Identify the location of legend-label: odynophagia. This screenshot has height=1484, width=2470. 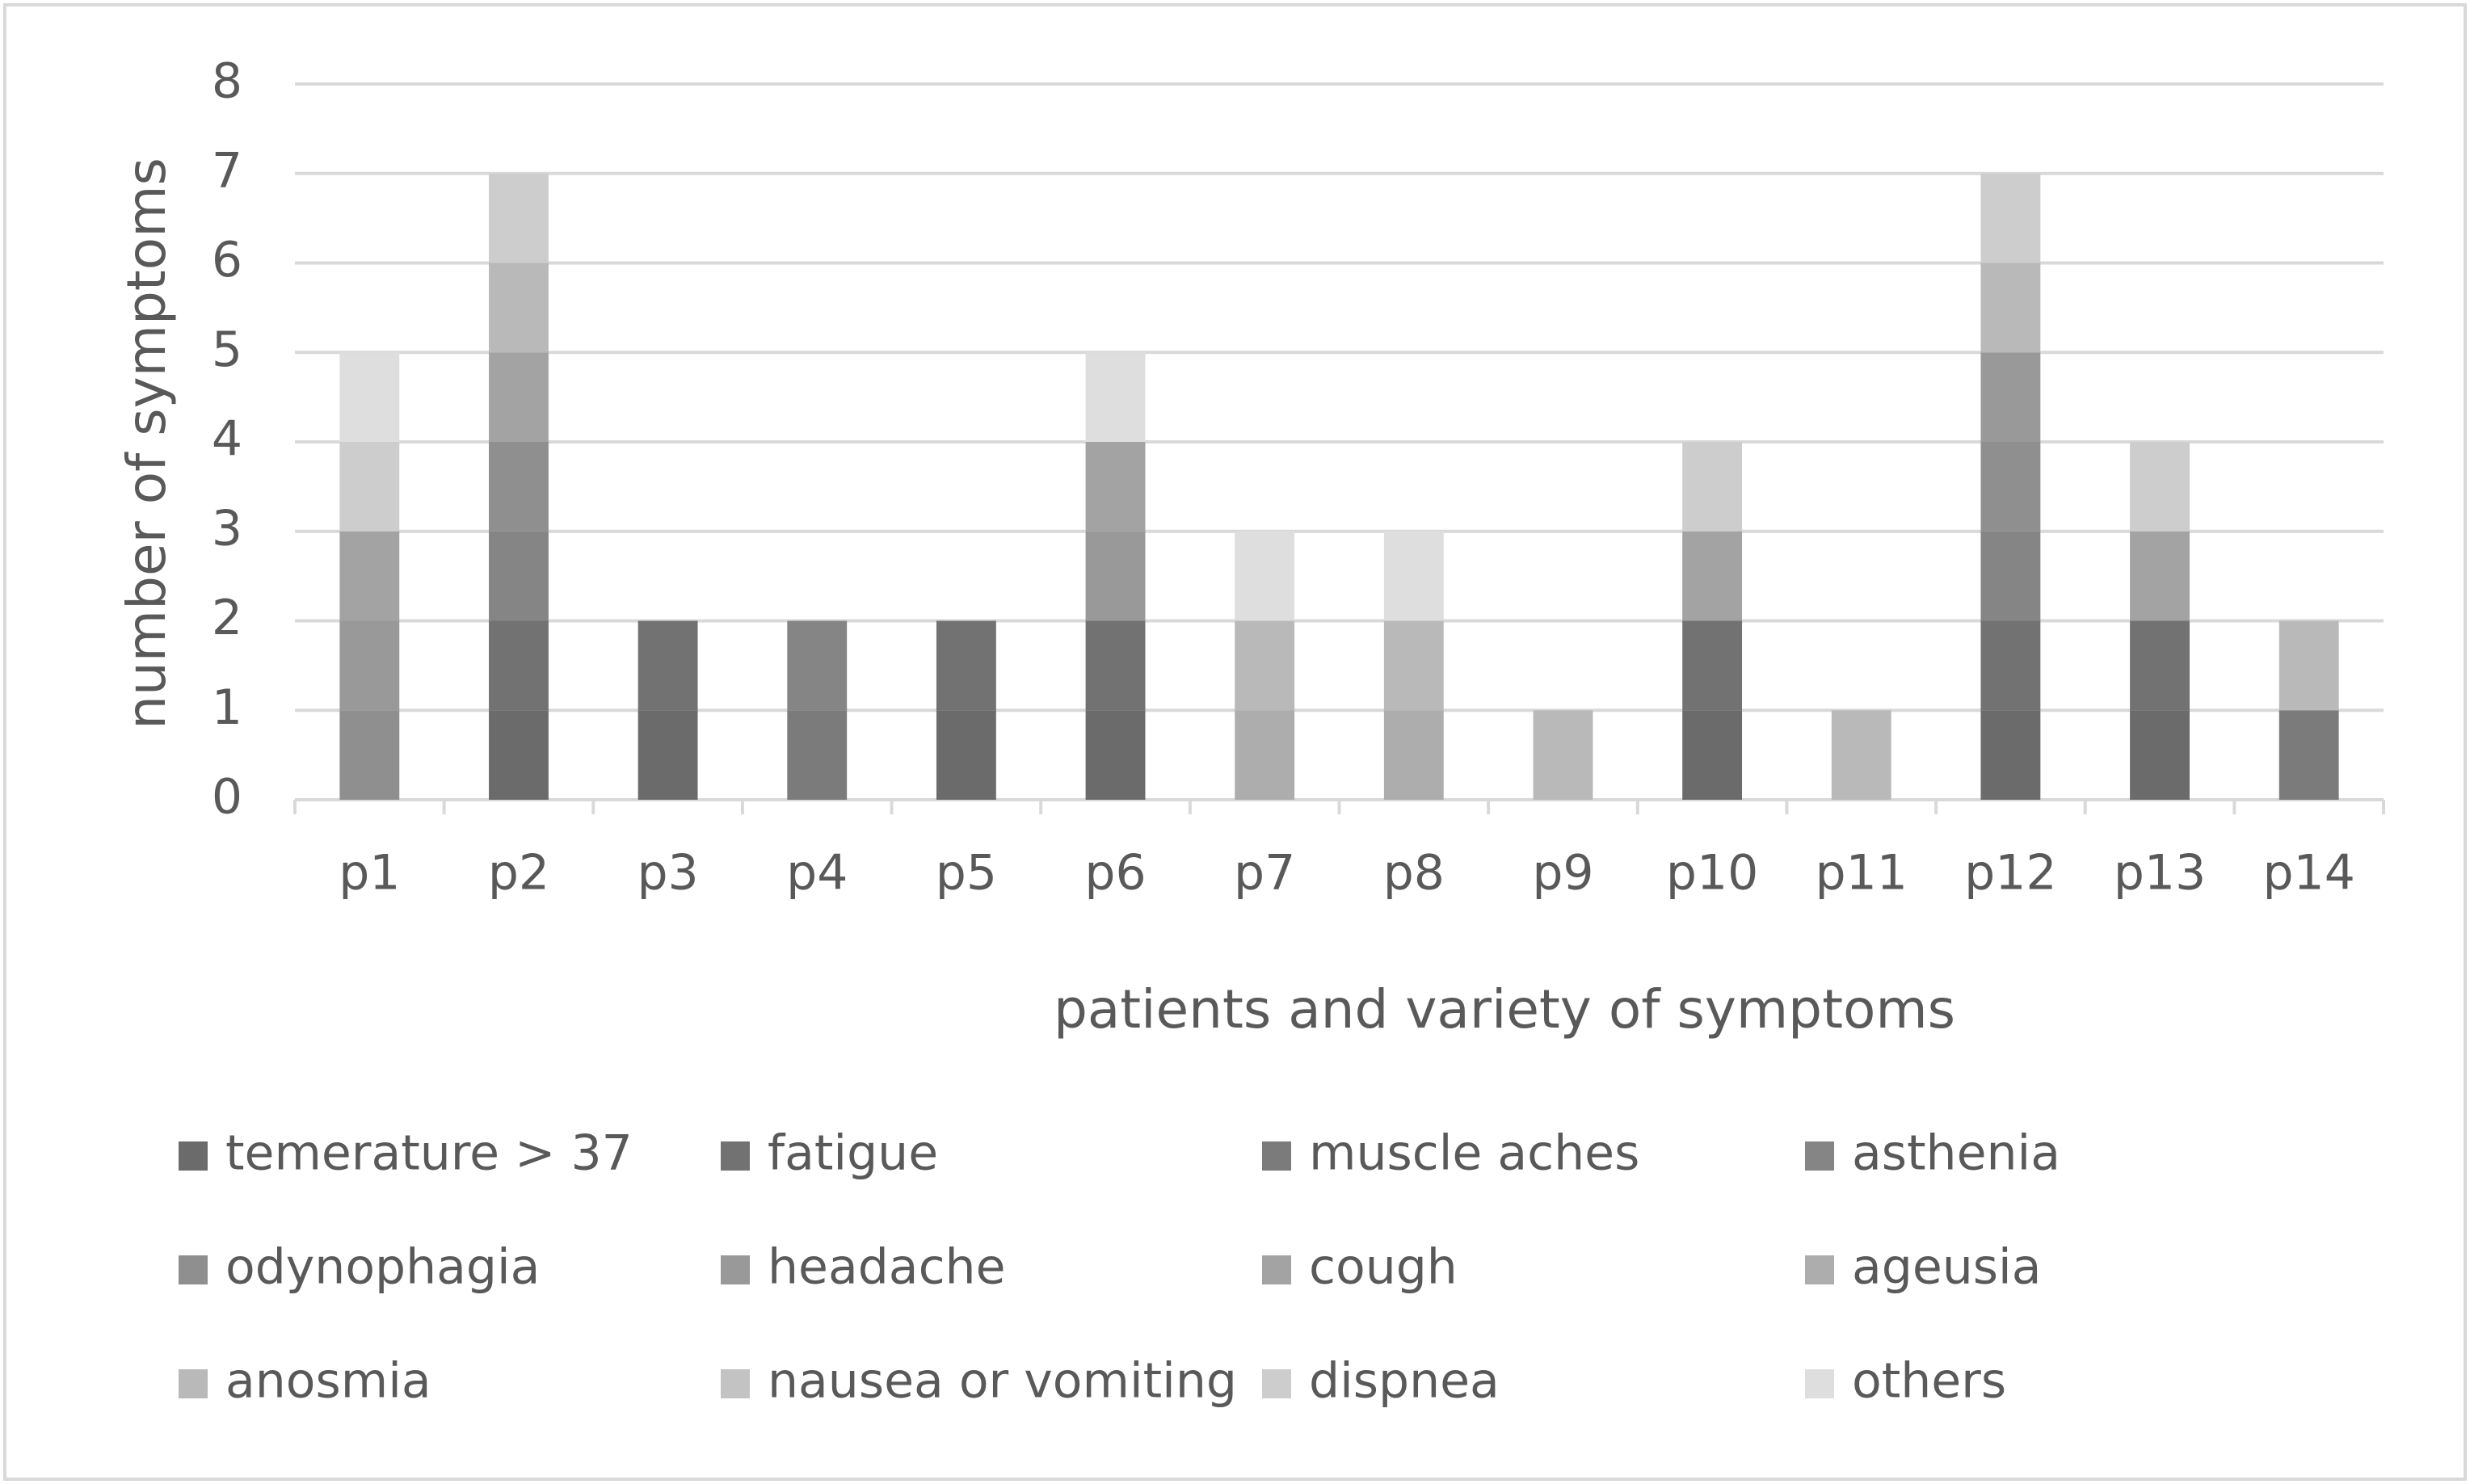
(382, 1267).